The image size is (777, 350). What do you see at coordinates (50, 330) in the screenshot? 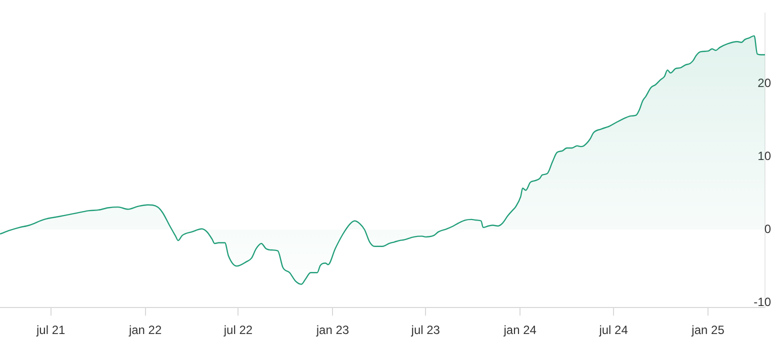
I see `x-tick-label: jul 21` at bounding box center [50, 330].